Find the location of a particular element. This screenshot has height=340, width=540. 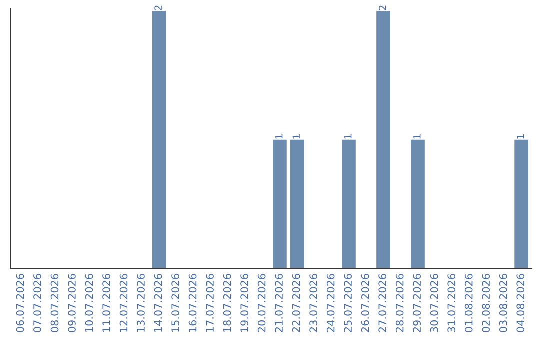

x-tick-label: 31.07.2026 is located at coordinates (452, 303).